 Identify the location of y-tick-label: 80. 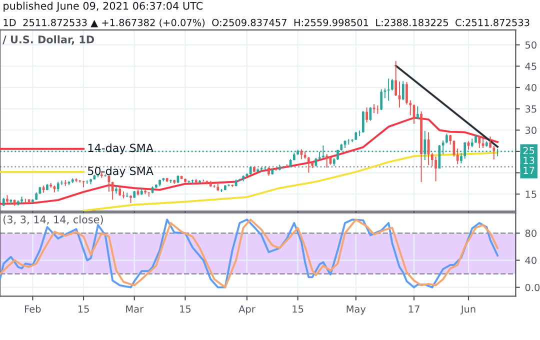
(530, 233).